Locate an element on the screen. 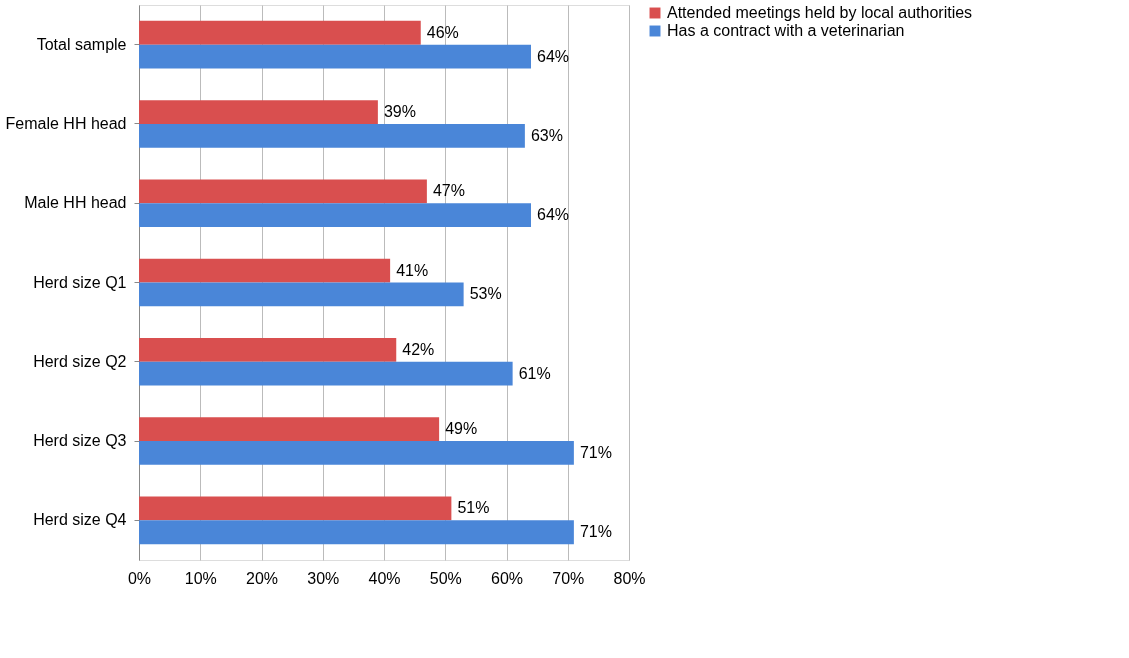  legend-label: Attended meetings held by local authorities is located at coordinates (820, 12).